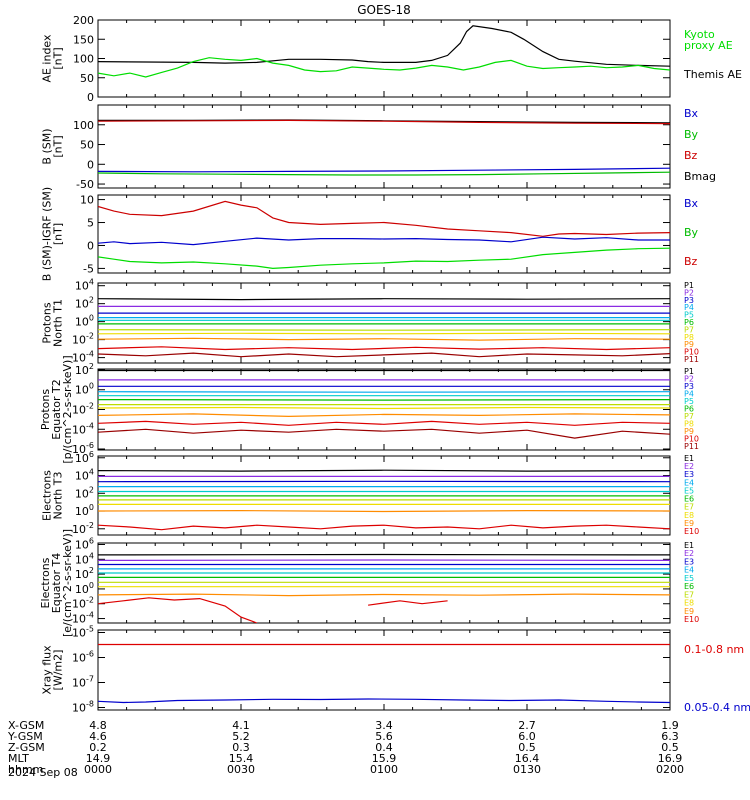 Image resolution: width=750 pixels, height=800 pixels. Describe the element at coordinates (67, 409) in the screenshot. I see `y-axis-label: [p/(cm^2-s-sr-keV)]` at that location.